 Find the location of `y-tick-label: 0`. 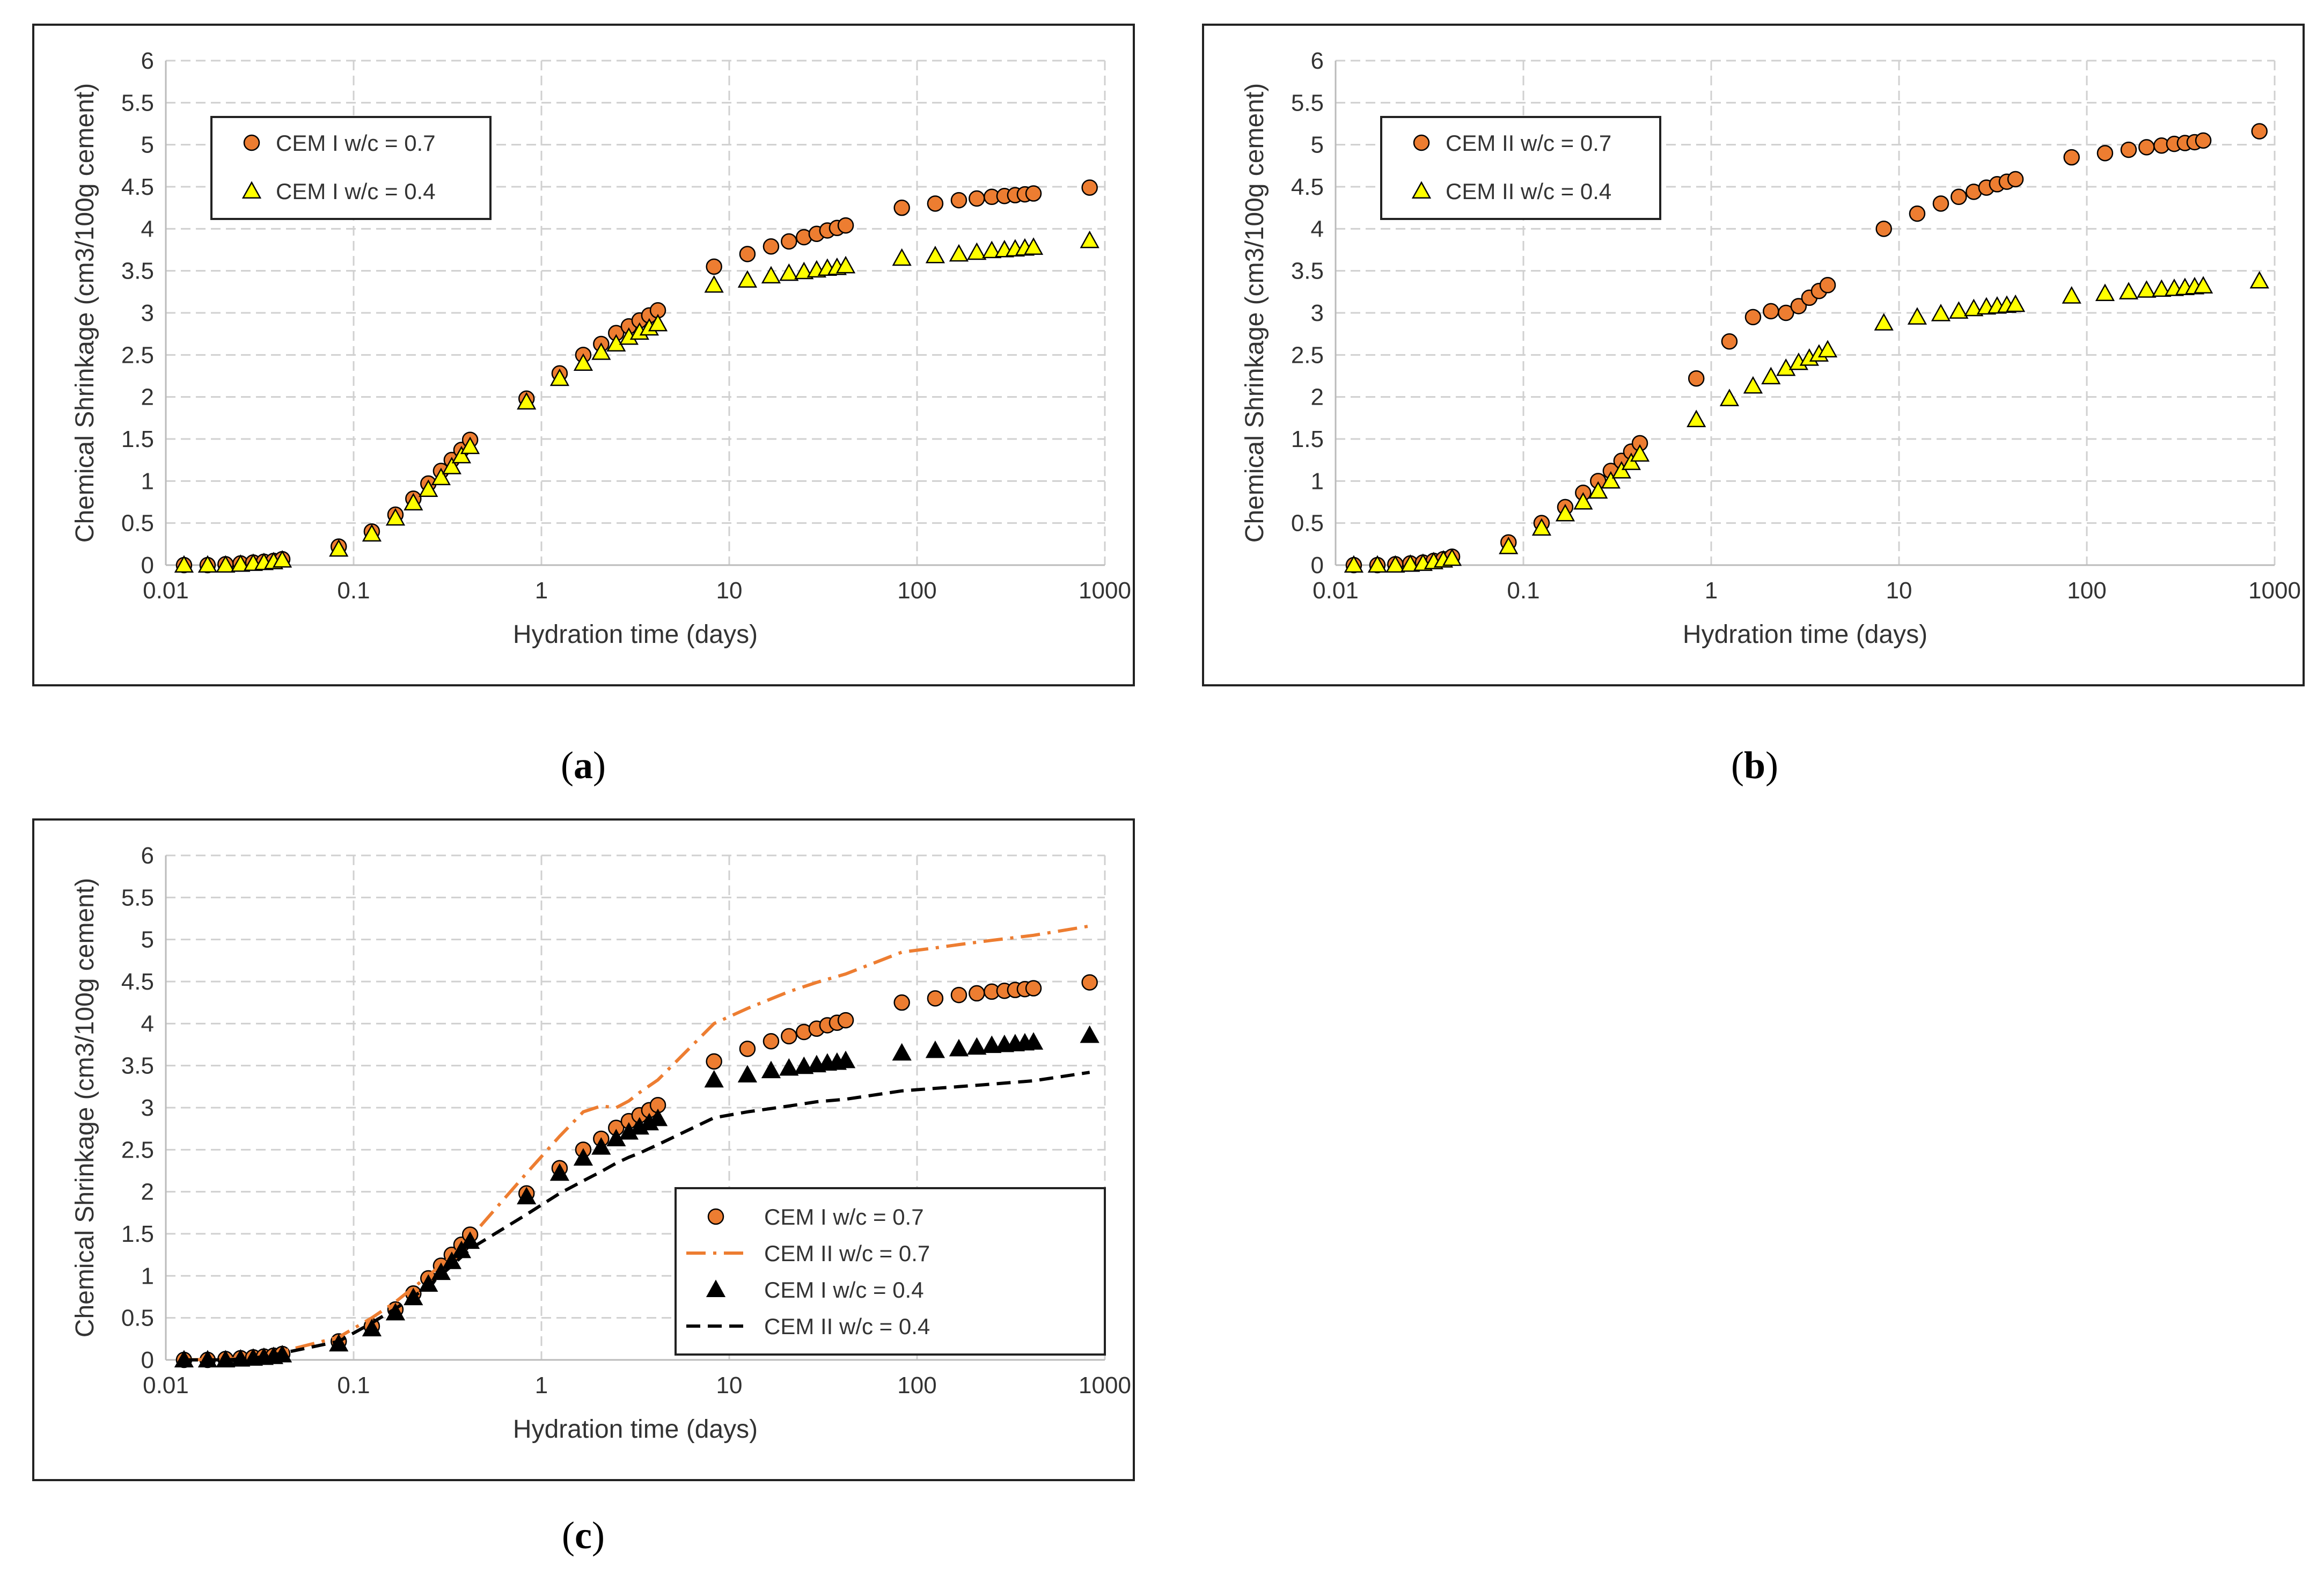

y-tick-label: 0 is located at coordinates (1317, 565).